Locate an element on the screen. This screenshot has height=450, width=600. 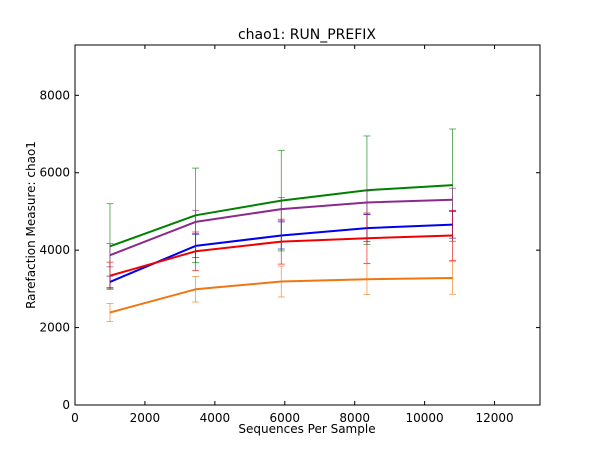
y-axis-title: Rarefaction Measure: chao1 is located at coordinates (31, 225).